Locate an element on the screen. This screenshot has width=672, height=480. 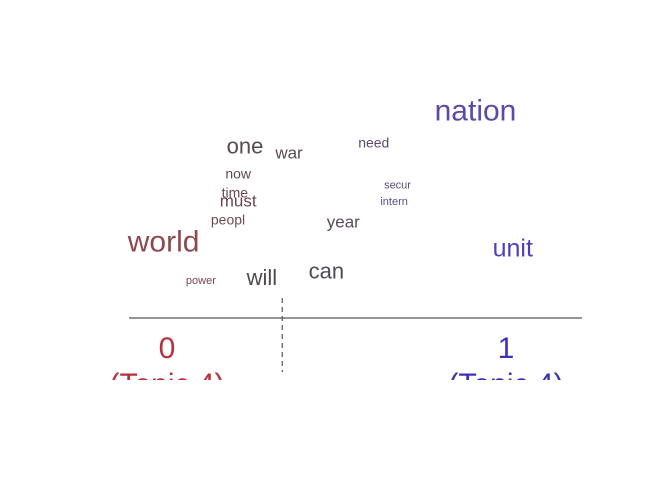
word-will: will is located at coordinates (262, 277).